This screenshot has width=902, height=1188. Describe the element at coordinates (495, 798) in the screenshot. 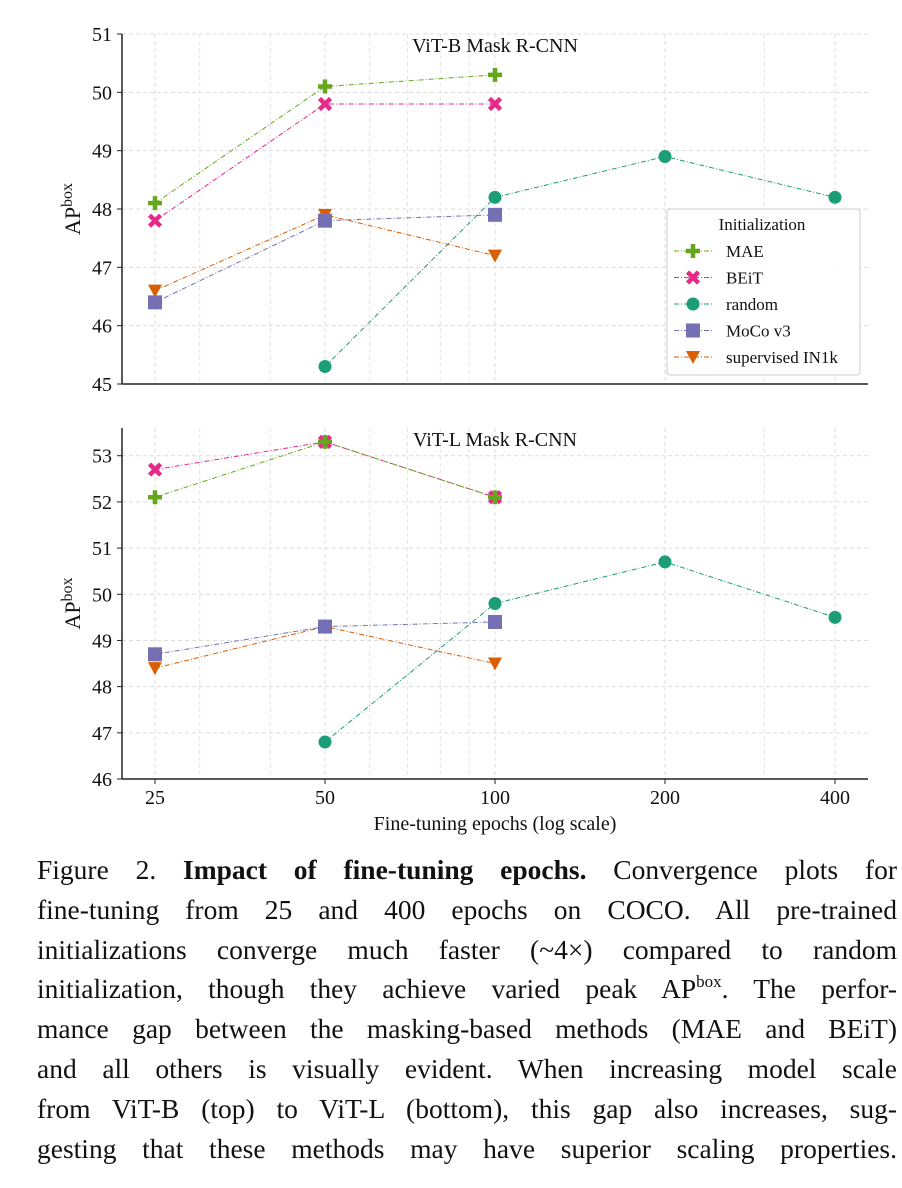

I see `x-tick-label: 100` at that location.